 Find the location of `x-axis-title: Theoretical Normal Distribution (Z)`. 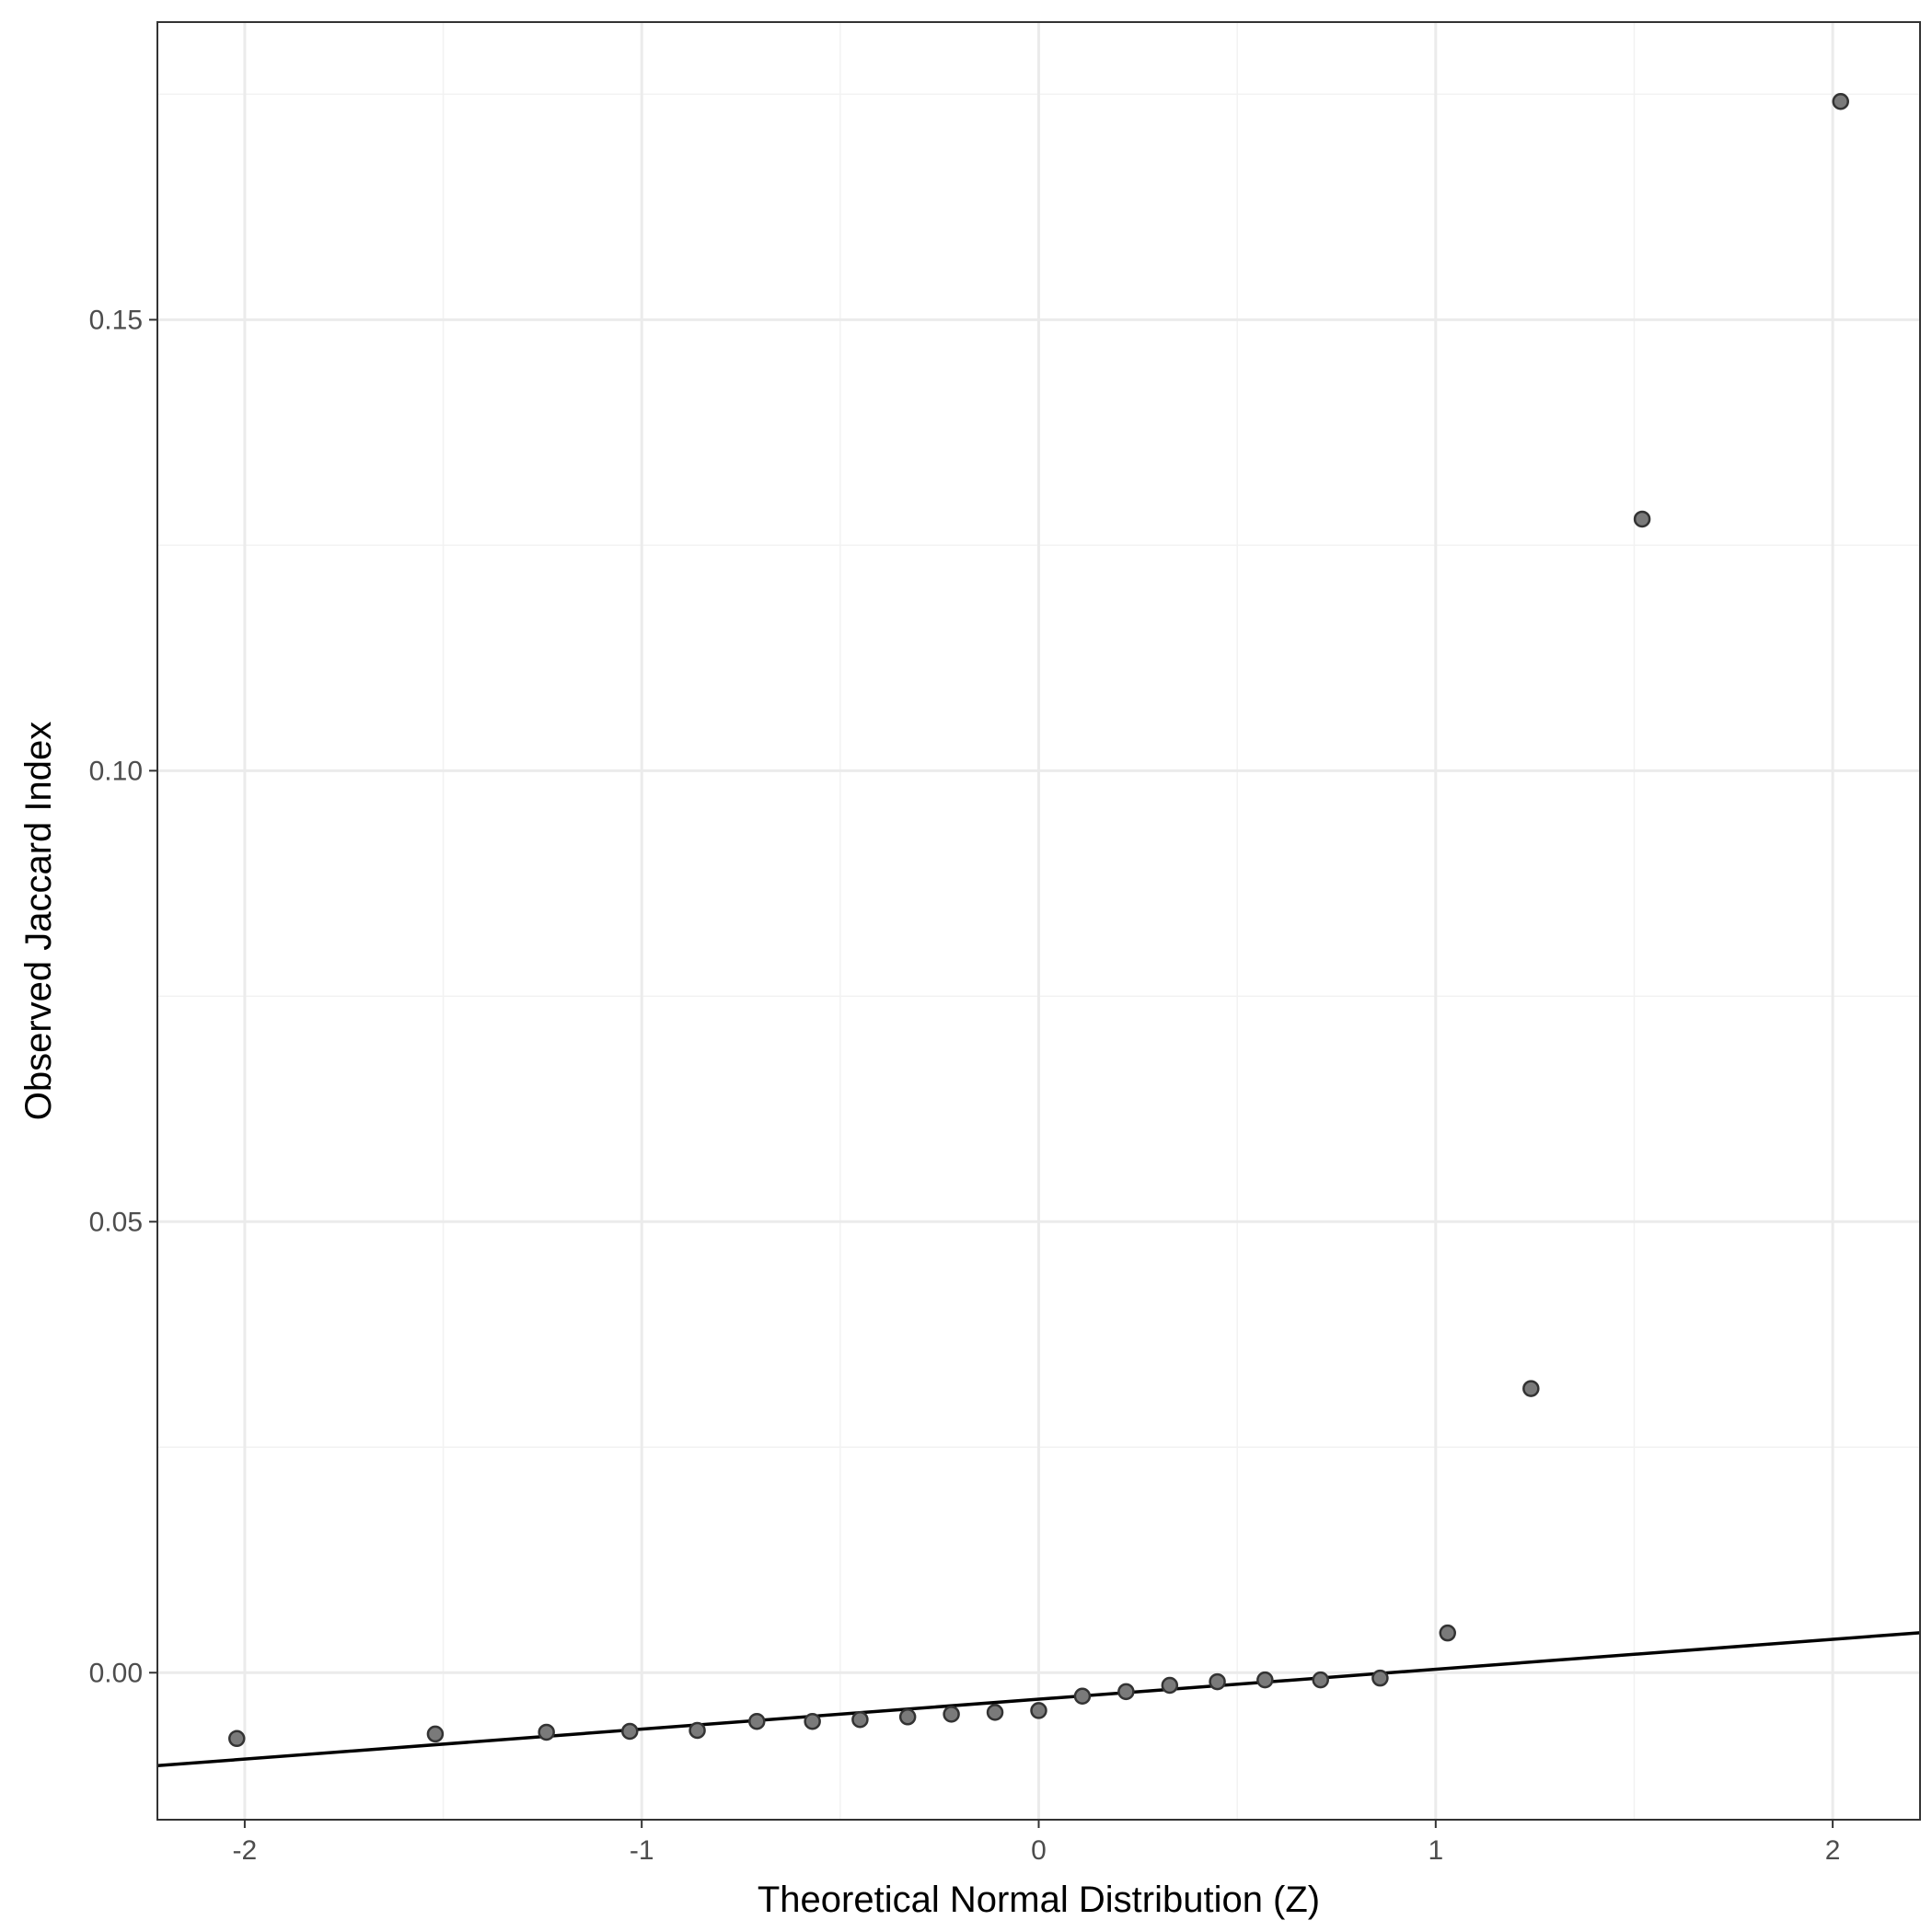

x-axis-title: Theoretical Normal Distribution (Z) is located at coordinates (1039, 1900).